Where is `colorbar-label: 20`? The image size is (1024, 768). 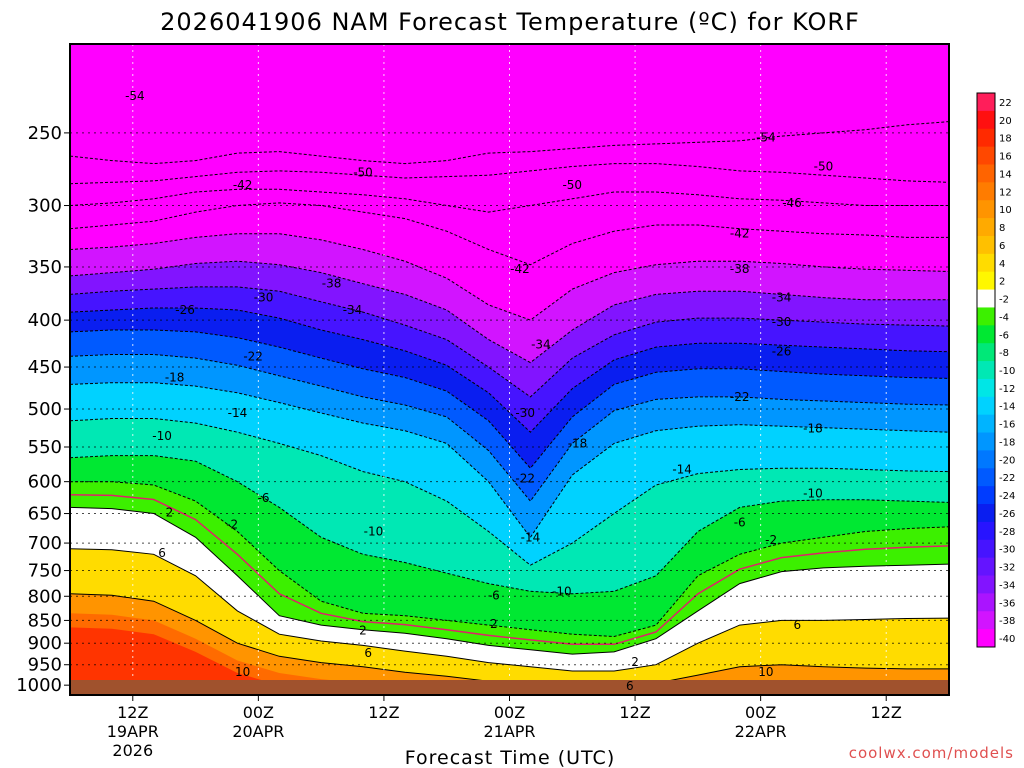
colorbar-label: 20 is located at coordinates (1005, 121).